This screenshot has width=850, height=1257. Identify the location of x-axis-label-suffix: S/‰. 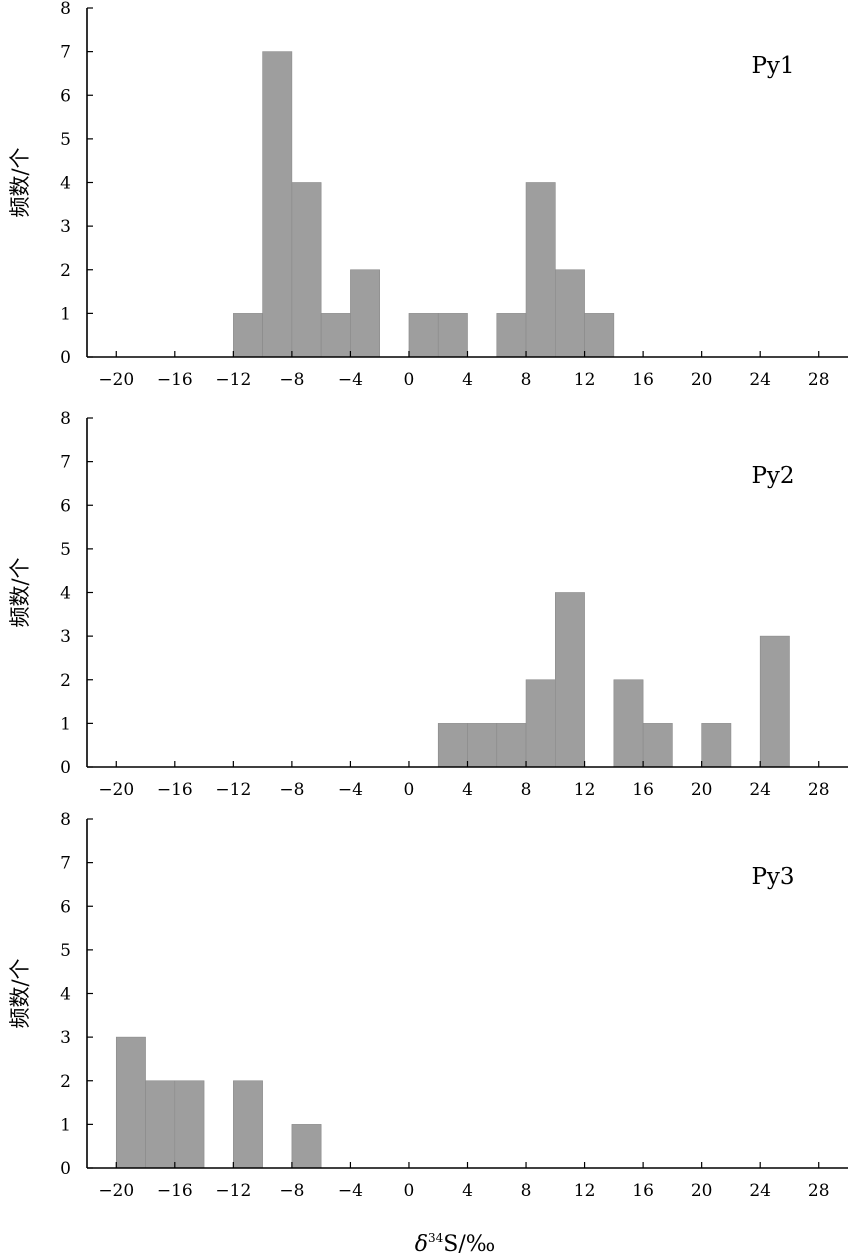
(469, 1244).